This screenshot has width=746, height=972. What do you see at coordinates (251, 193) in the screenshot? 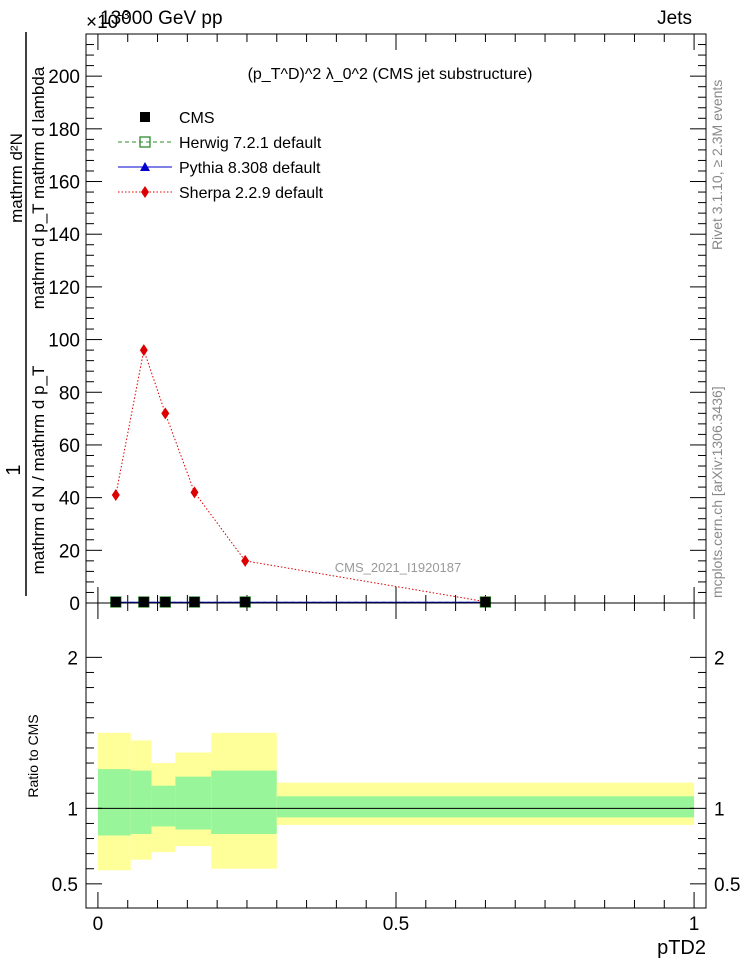
I see `legend-label-3: Sherpa 2.2.9 default` at bounding box center [251, 193].